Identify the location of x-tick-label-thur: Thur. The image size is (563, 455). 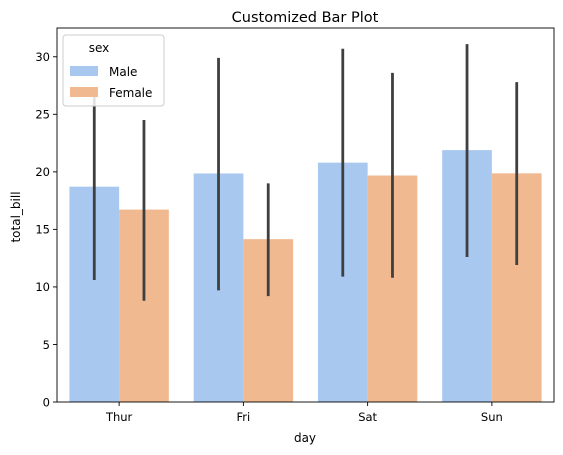
(119, 417).